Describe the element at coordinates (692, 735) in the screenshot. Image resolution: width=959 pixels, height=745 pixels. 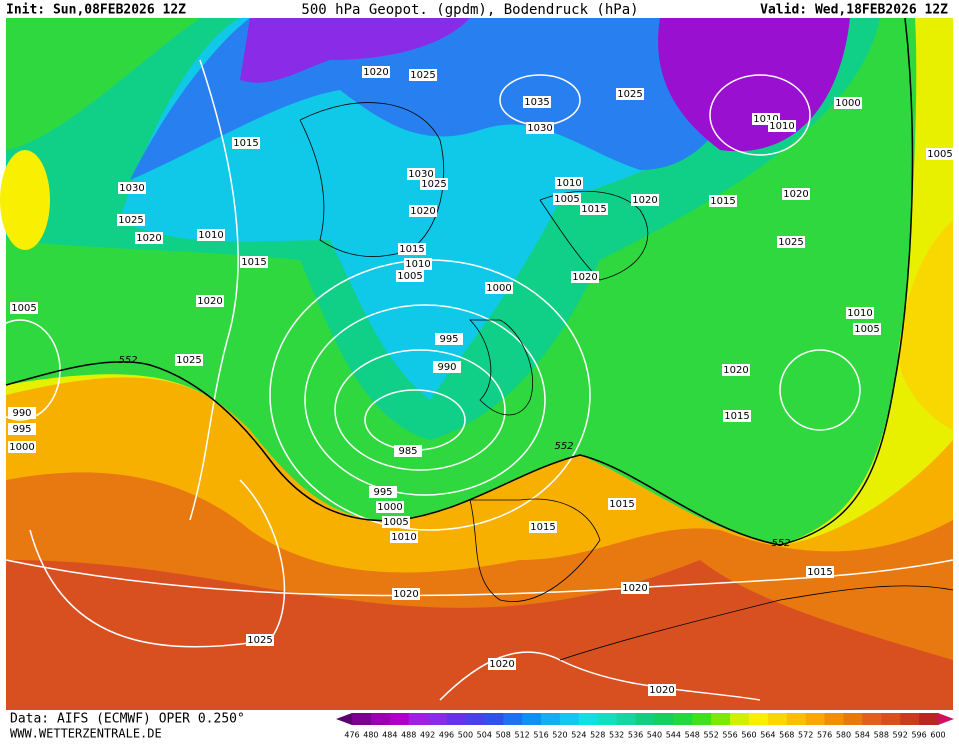
I see `colorbar-tick-label: 548` at that location.